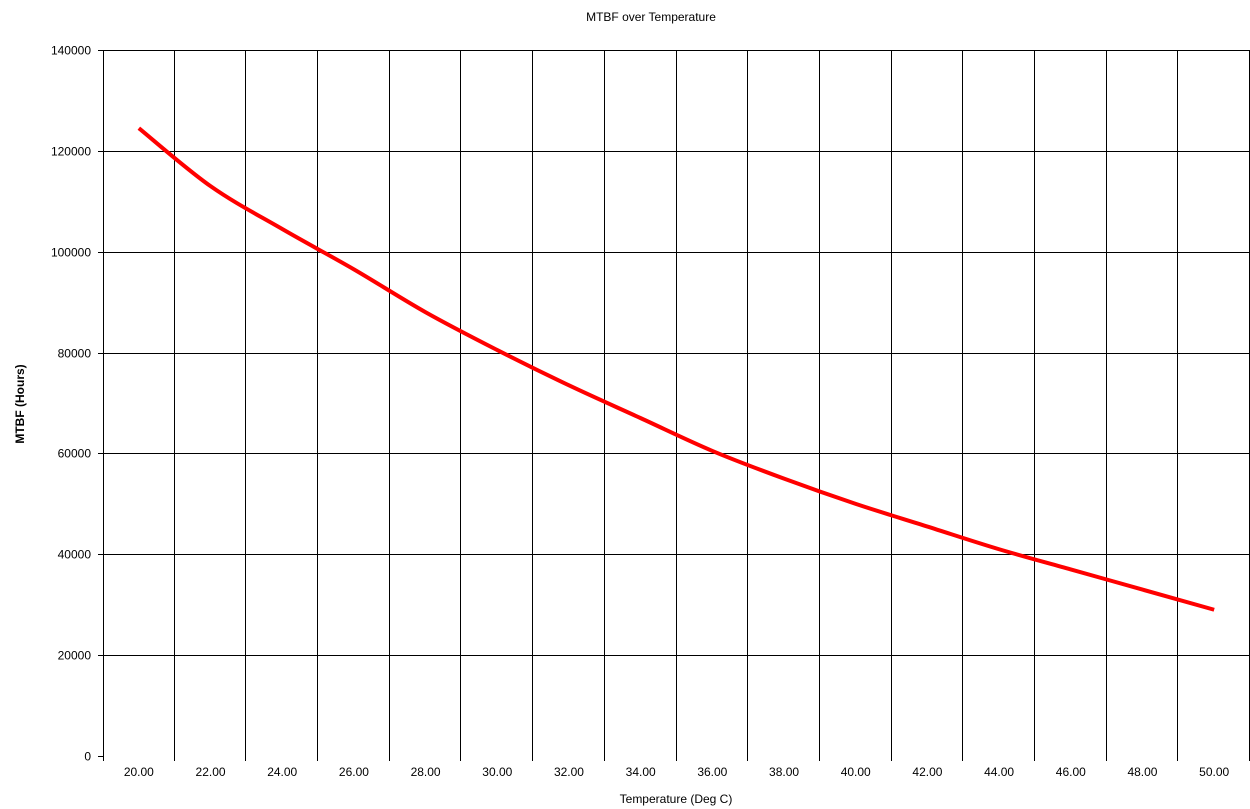 Image resolution: width=1250 pixels, height=809 pixels. What do you see at coordinates (927, 772) in the screenshot?
I see `x-tick-label: 42.00` at bounding box center [927, 772].